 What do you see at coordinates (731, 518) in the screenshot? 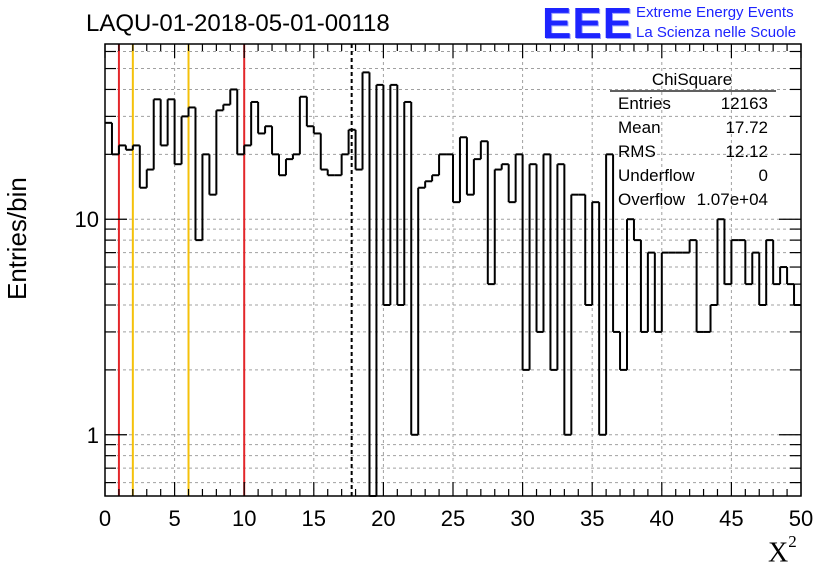
I see `x-tick-label: 45` at bounding box center [731, 518].